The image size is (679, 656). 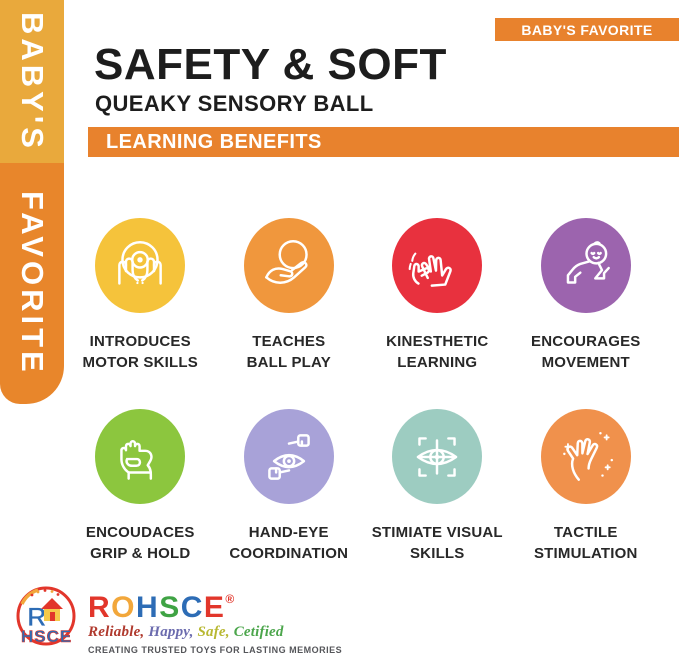 What do you see at coordinates (585, 543) in the screenshot?
I see `benefit-label: TACTILE STIMULATION` at bounding box center [585, 543].